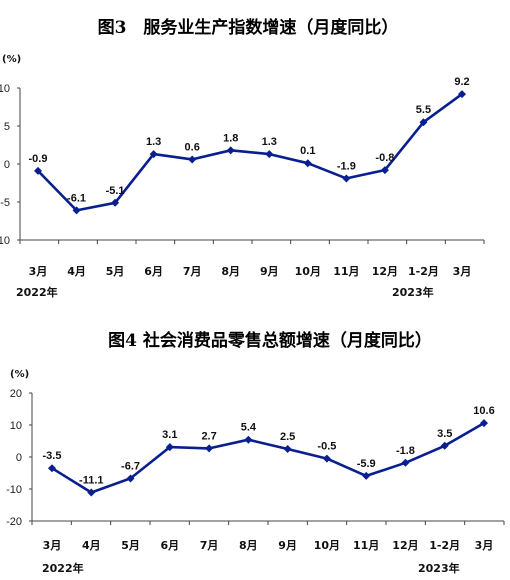 This screenshot has width=510, height=580. Describe the element at coordinates (346, 166) in the screenshot. I see `data-label: -1.9` at that location.